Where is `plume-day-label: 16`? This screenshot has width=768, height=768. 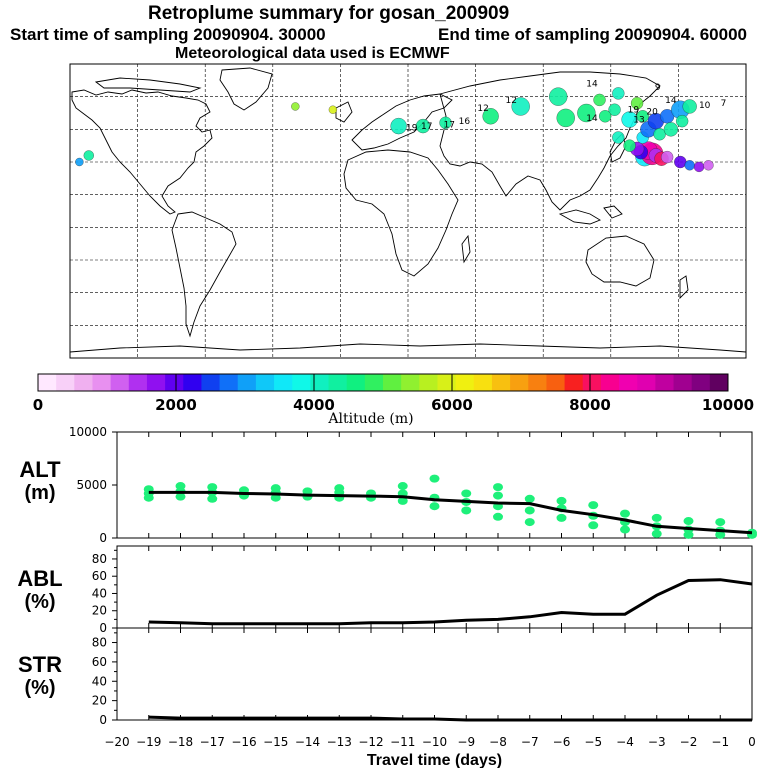
plume-day-label: 16 is located at coordinates (465, 122).